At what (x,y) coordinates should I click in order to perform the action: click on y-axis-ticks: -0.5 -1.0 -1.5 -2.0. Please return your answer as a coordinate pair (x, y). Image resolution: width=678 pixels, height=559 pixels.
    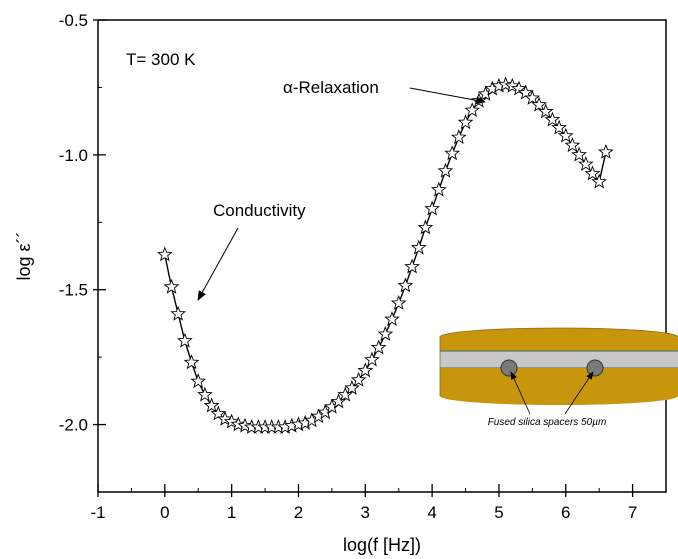
    Looking at the image, I should click on (82, 252).